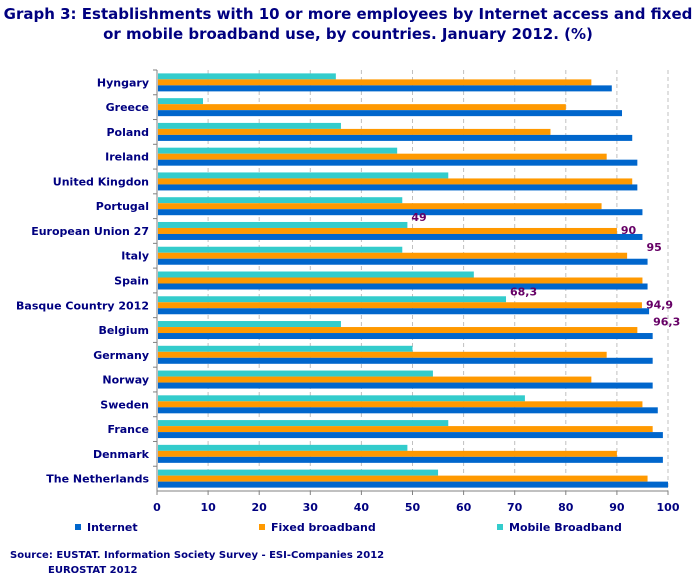 The height and width of the screenshot is (581, 696). I want to click on category-label: Italy, so click(135, 256).